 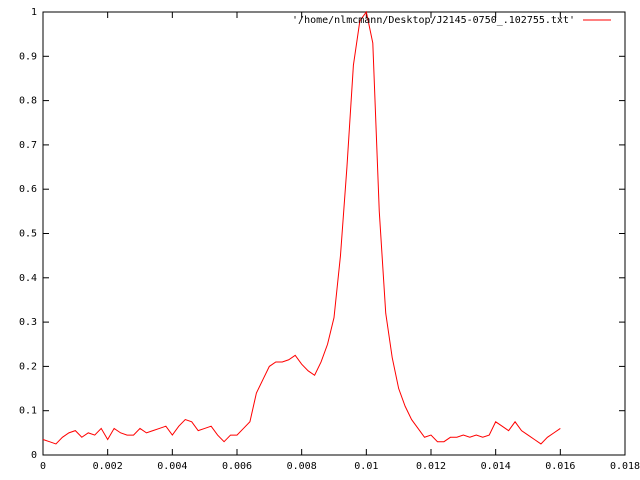 What do you see at coordinates (34, 12) in the screenshot?
I see `y-tick-label: 1` at bounding box center [34, 12].